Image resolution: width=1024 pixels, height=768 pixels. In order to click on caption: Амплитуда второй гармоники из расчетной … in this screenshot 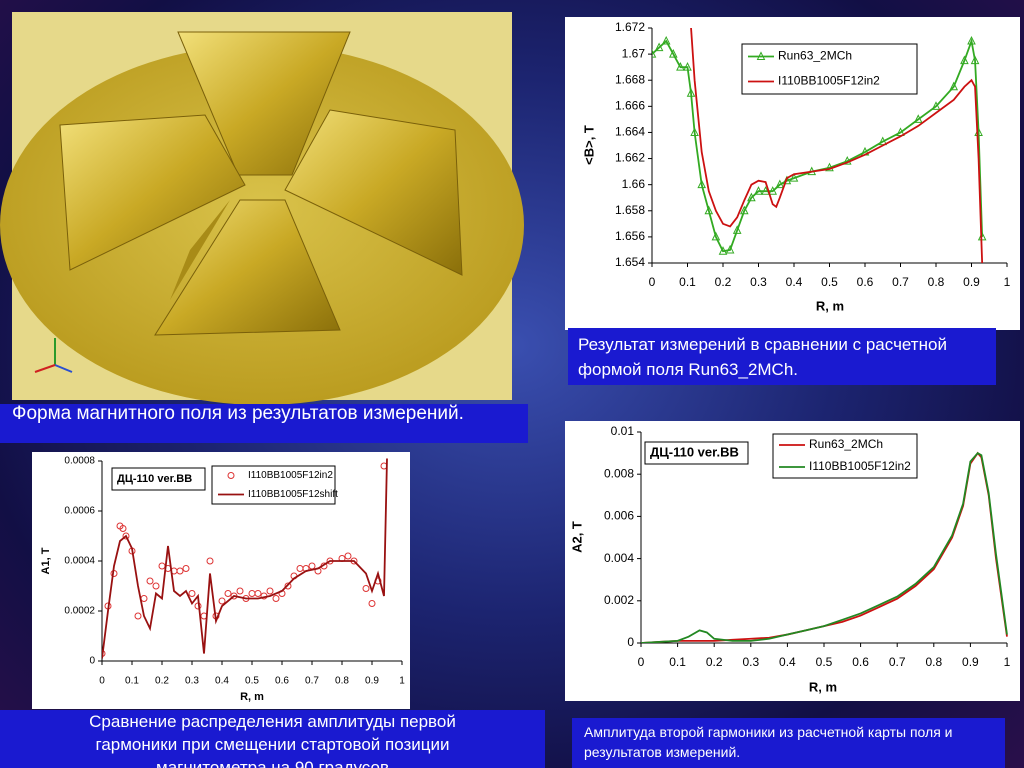, I will do `click(788, 743)`.